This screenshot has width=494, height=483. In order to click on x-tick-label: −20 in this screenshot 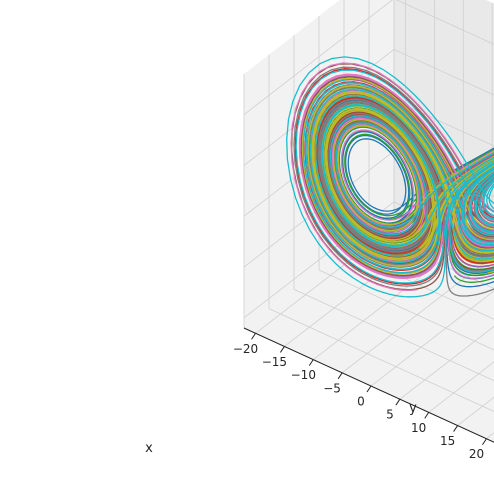, I will do `click(245, 349)`.